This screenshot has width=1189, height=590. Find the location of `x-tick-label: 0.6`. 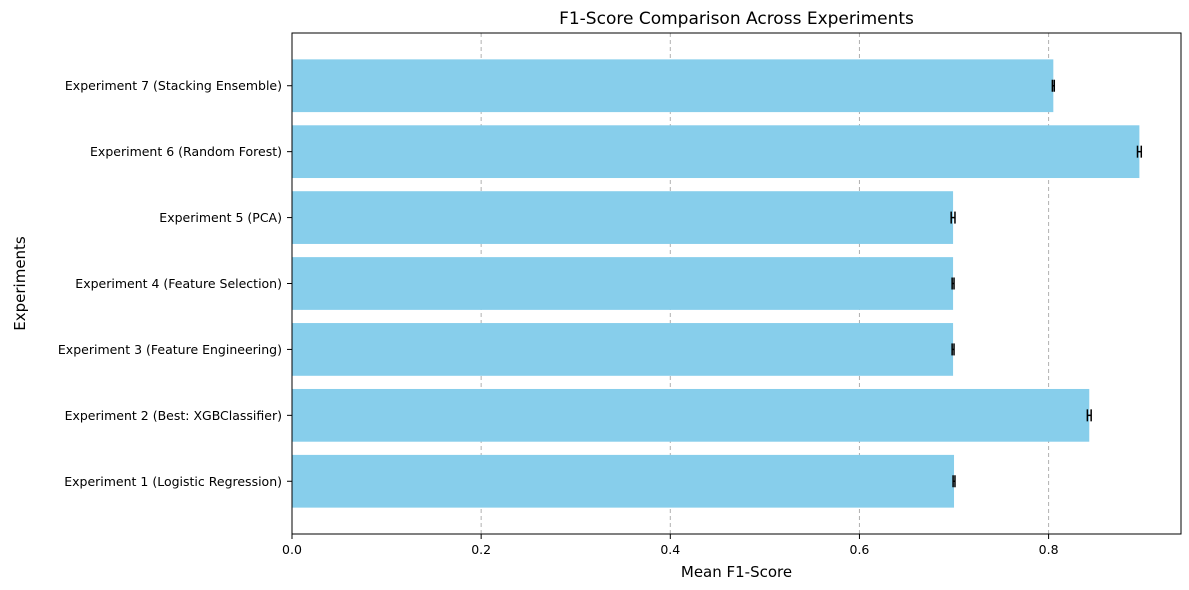

x-tick-label: 0.6 is located at coordinates (860, 549).